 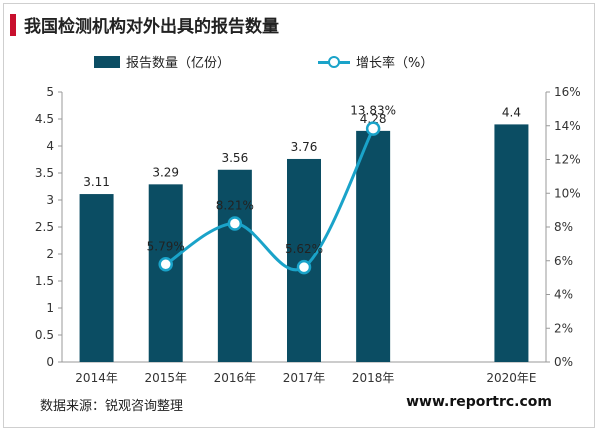 What do you see at coordinates (50, 146) in the screenshot?
I see `y-left-tick-label: 4` at bounding box center [50, 146].